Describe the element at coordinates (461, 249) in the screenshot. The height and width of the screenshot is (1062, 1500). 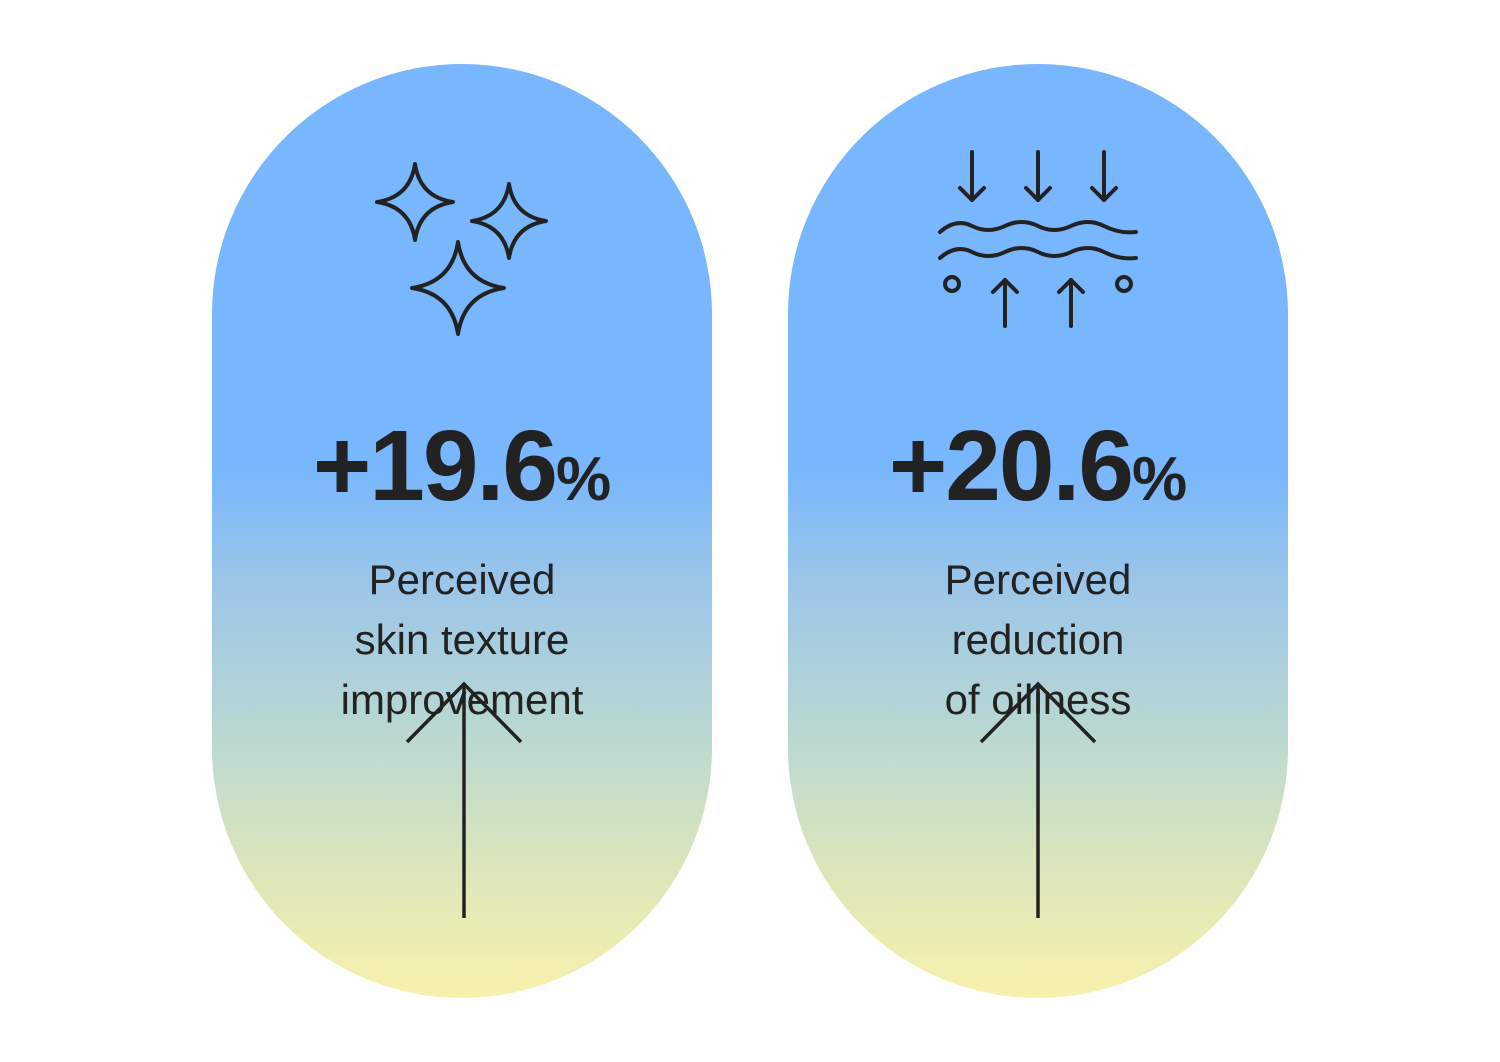
I see `sparkles-icon` at that location.